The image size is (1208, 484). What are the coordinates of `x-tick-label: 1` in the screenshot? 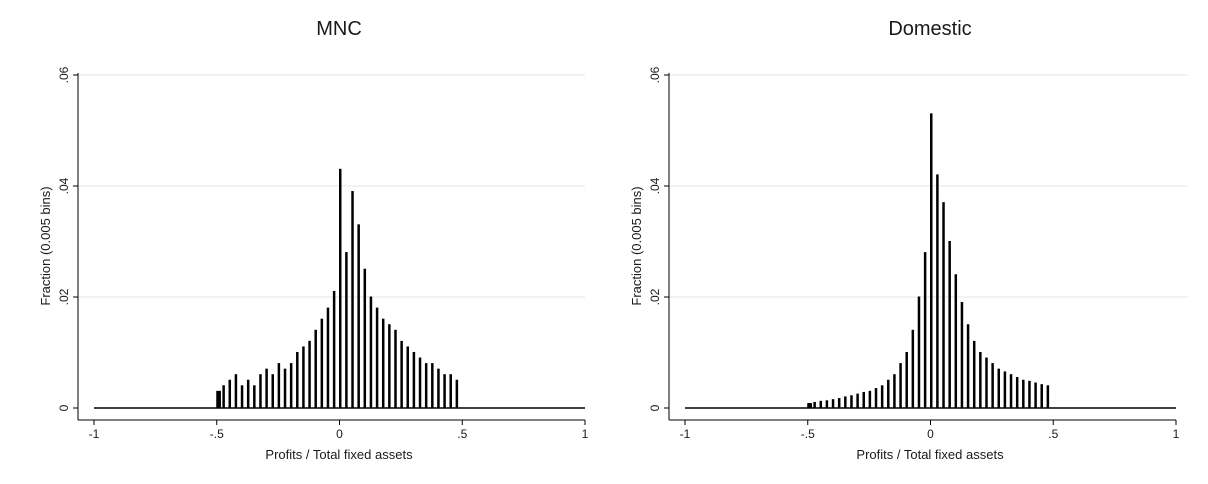 It's located at (1176, 434).